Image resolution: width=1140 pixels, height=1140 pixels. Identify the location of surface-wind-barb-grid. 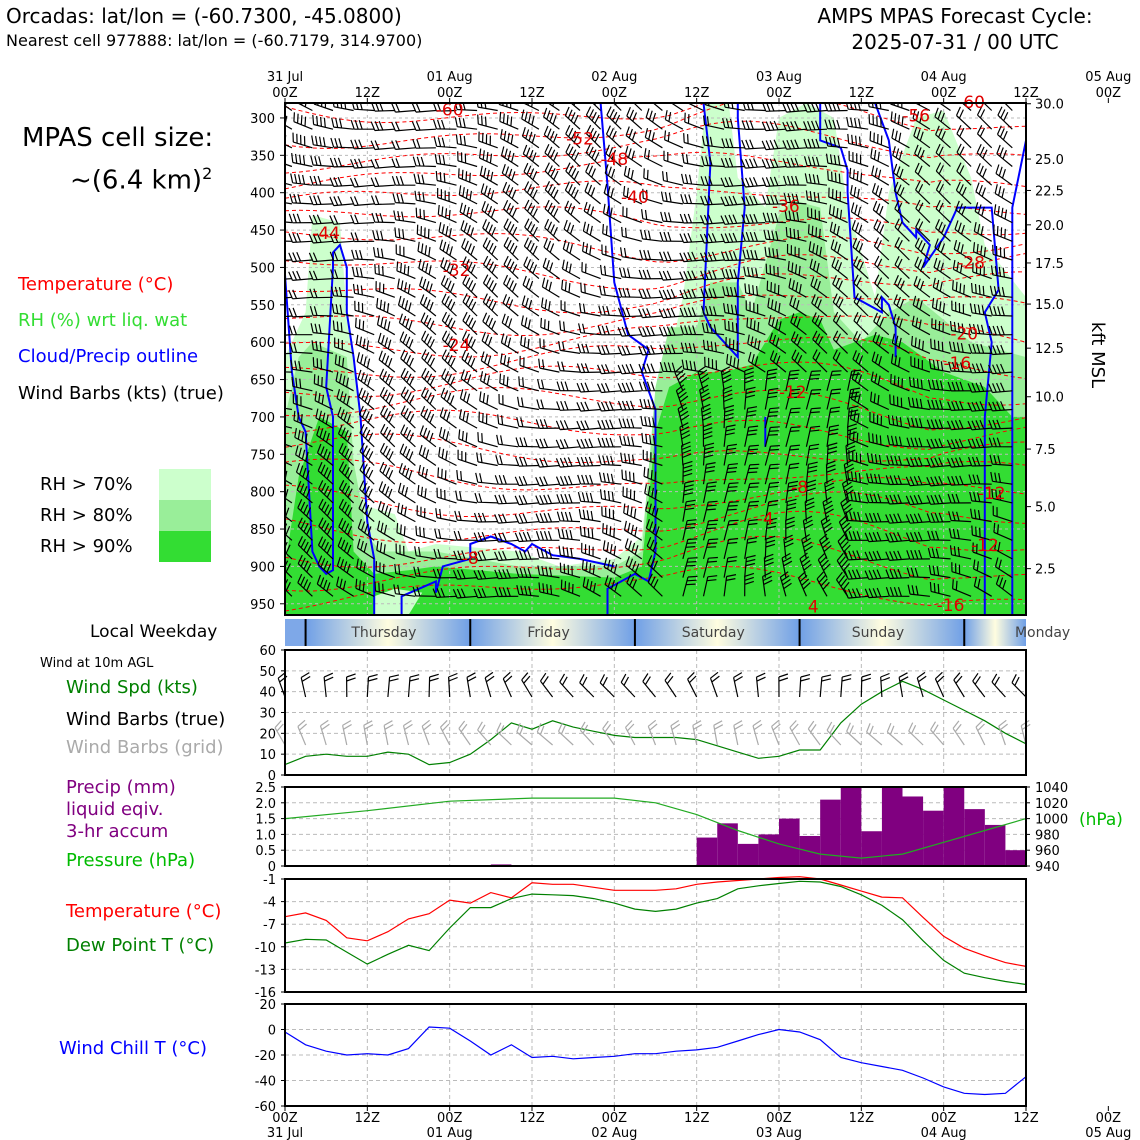
(280, 733).